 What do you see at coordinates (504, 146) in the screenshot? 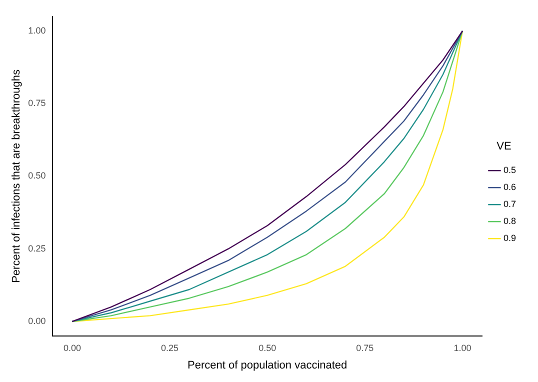
I see `legend-title: VE` at bounding box center [504, 146].